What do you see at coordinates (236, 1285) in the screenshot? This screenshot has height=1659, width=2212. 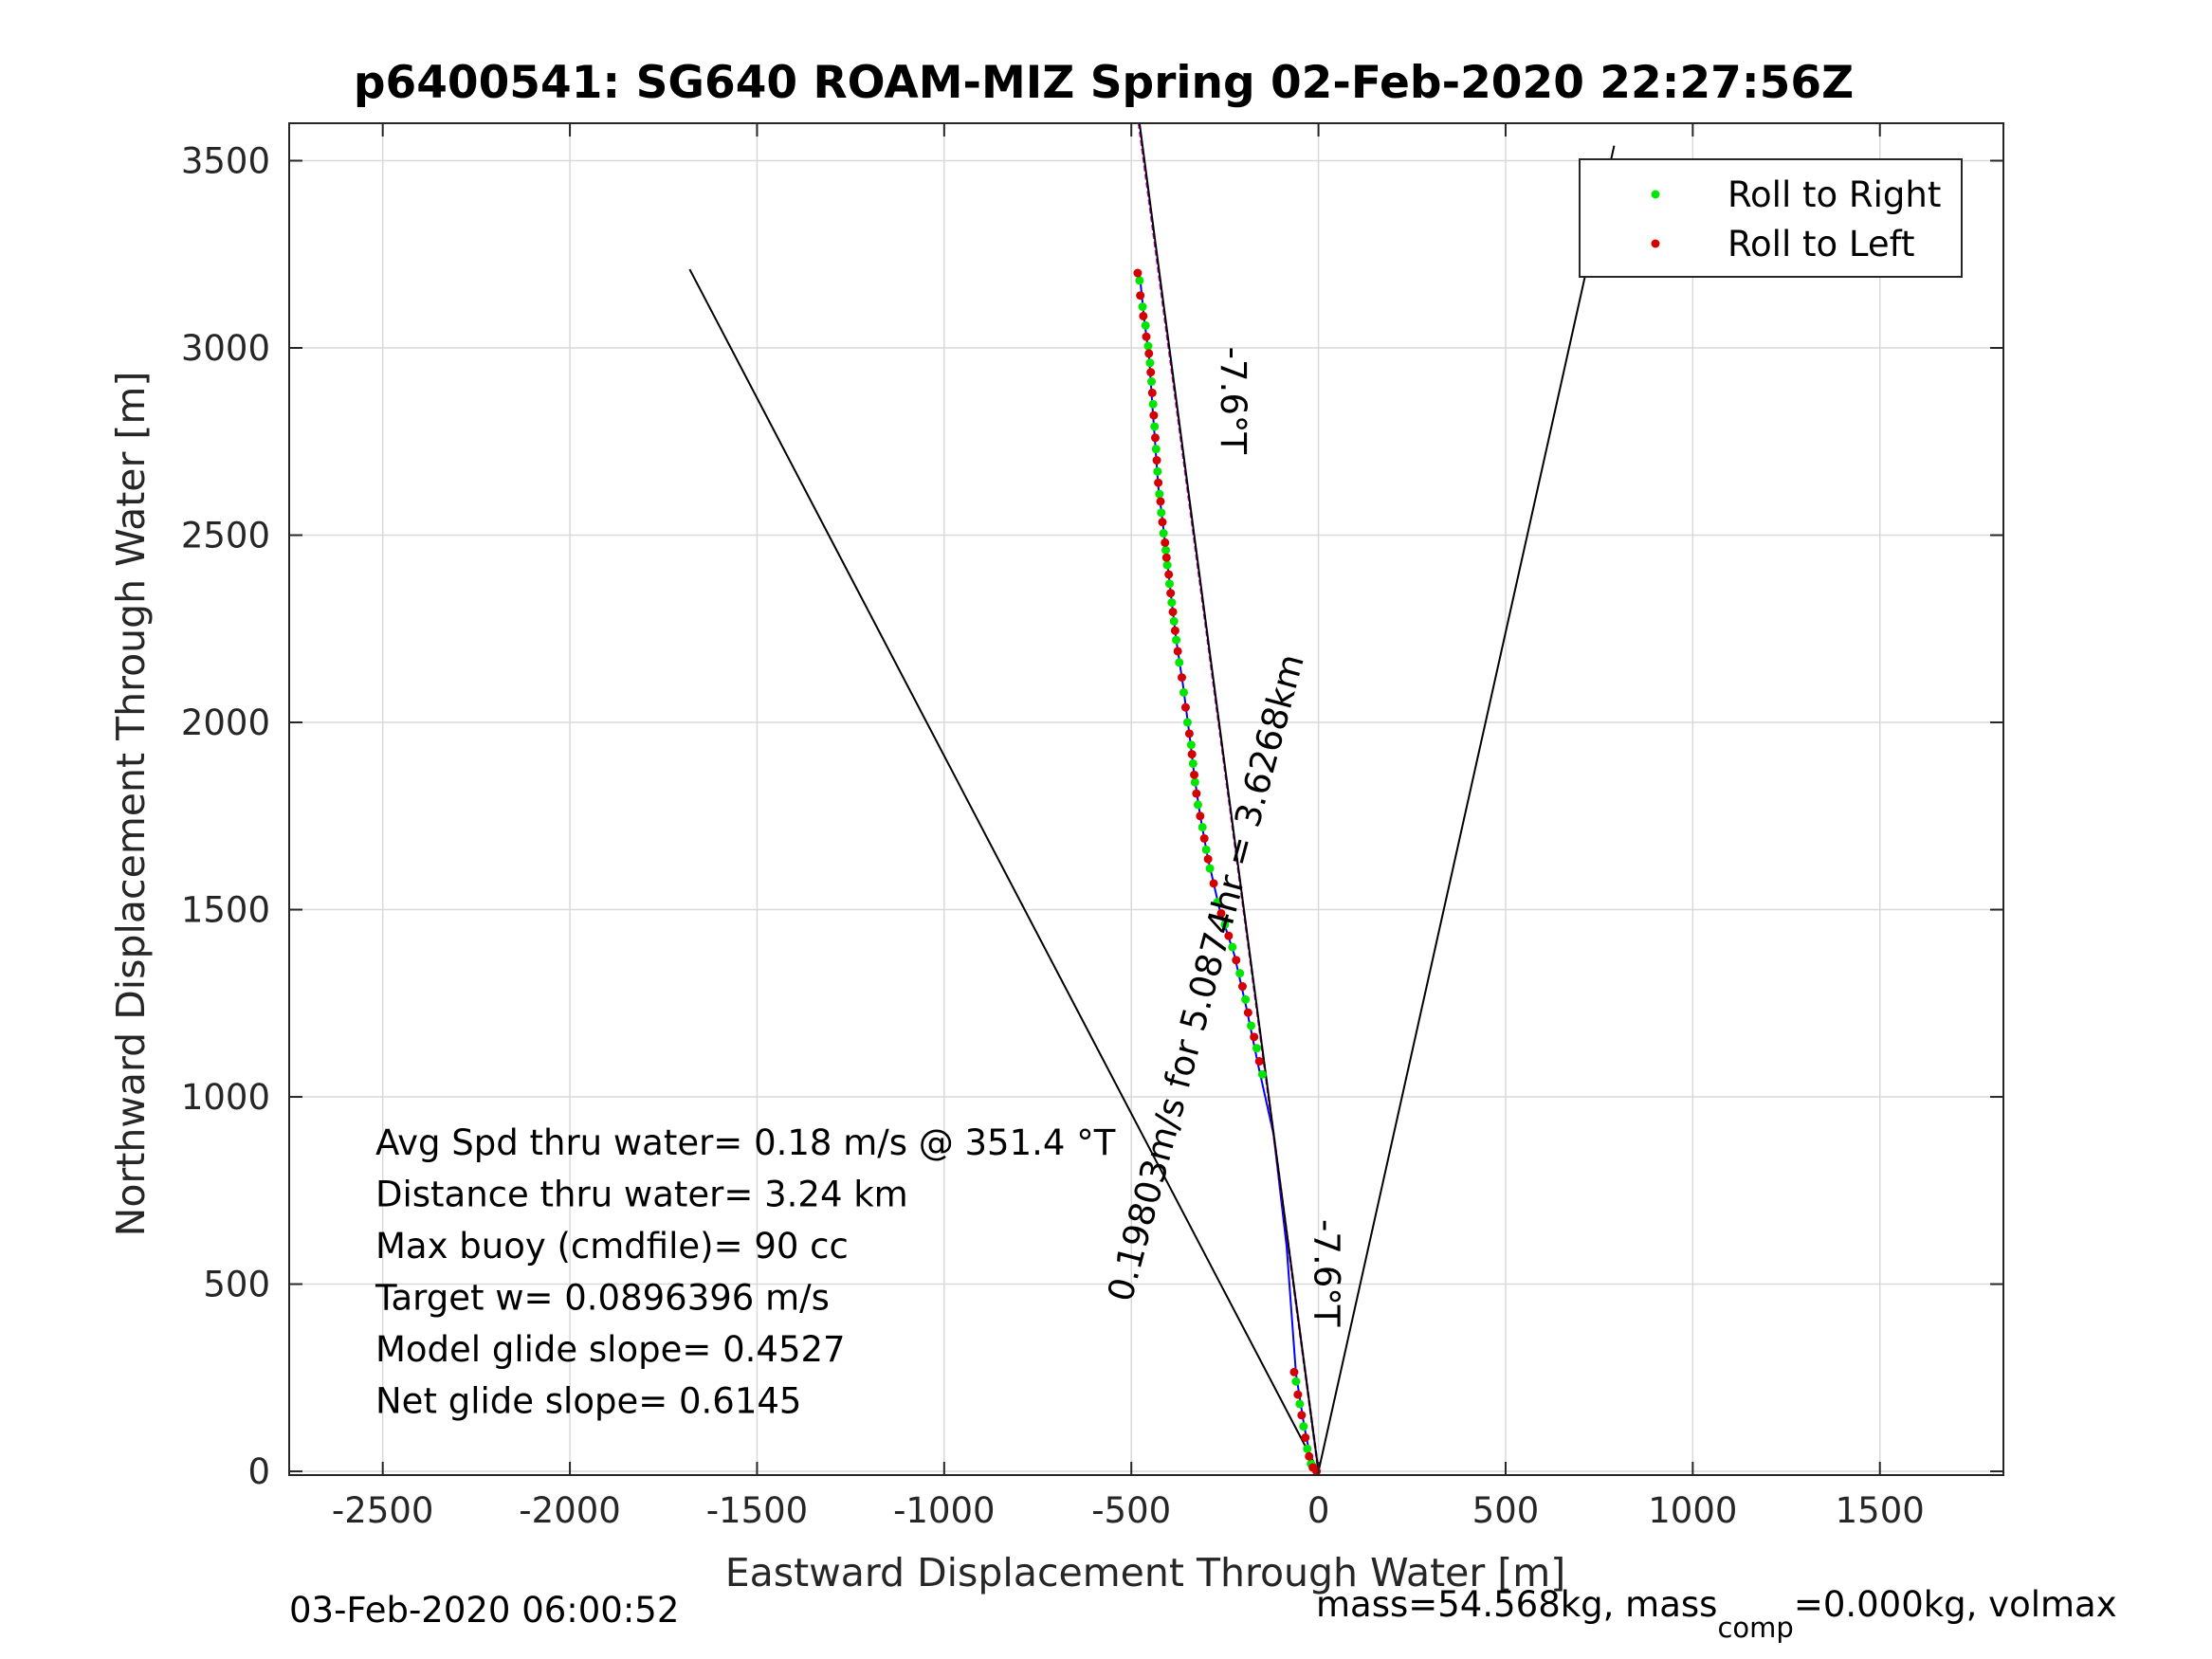 I see `y-tick-label: 500` at bounding box center [236, 1285].